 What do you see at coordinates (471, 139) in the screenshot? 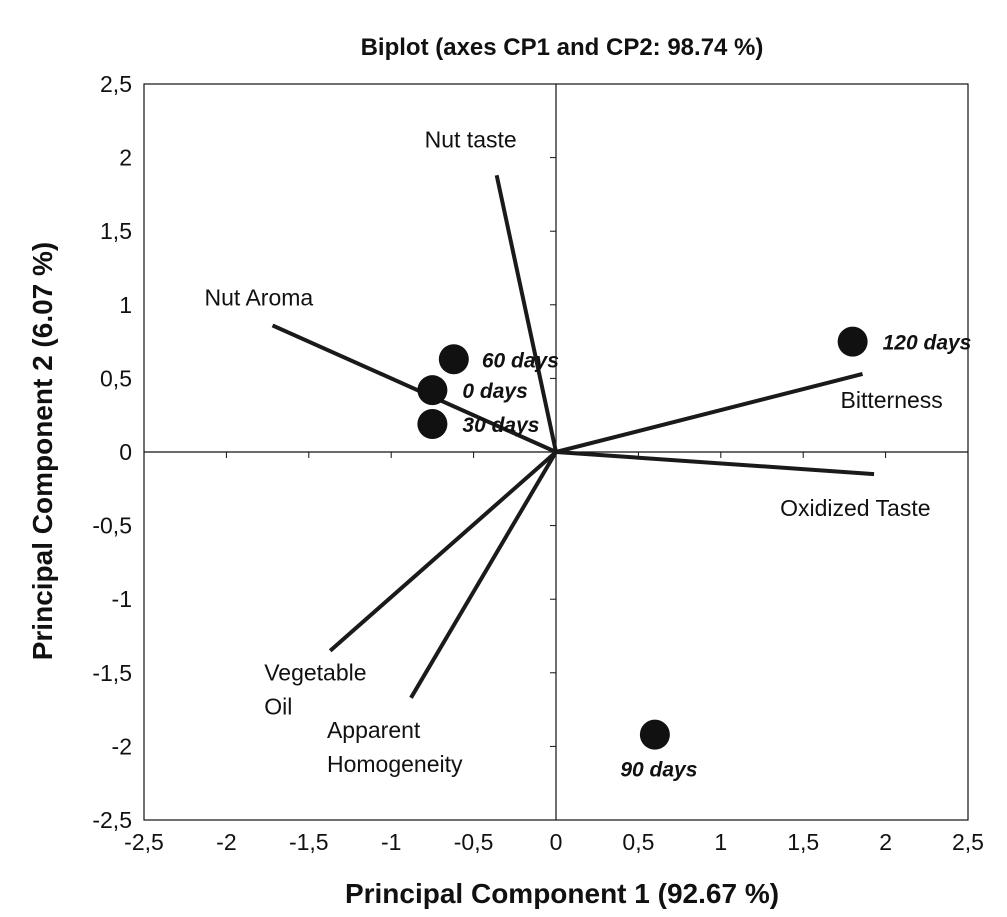
I see `loading-vector-label: Nut taste` at bounding box center [471, 139].